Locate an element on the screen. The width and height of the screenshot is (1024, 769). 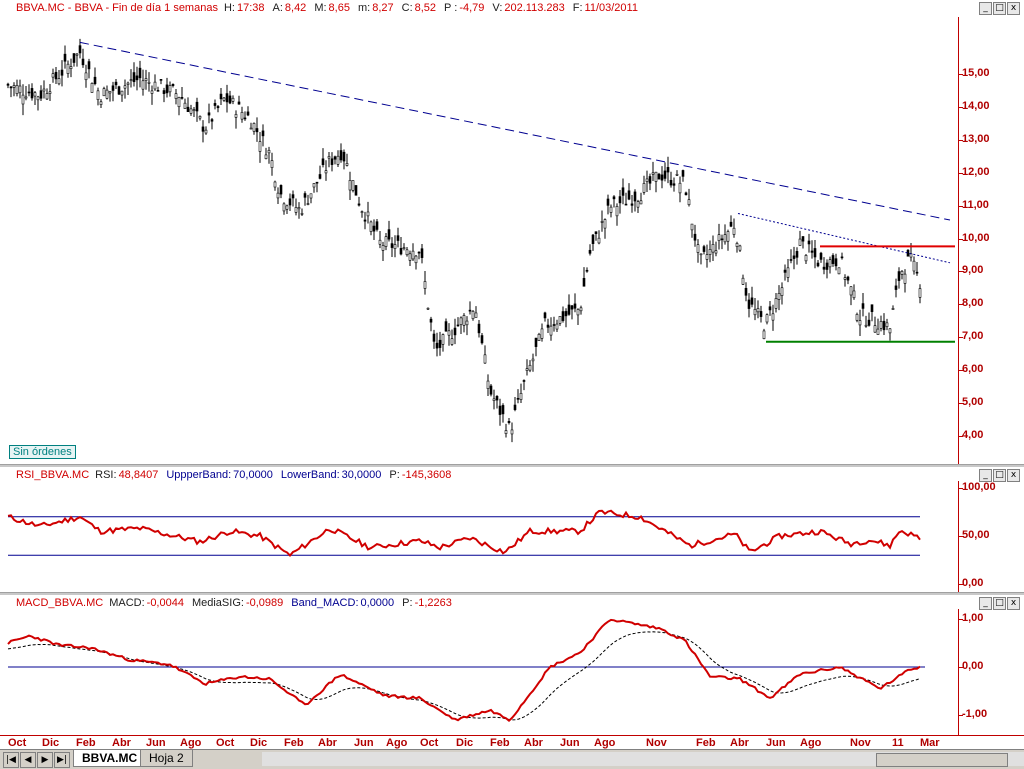
macd-key: MediaSIG: is located at coordinates (217, 603).